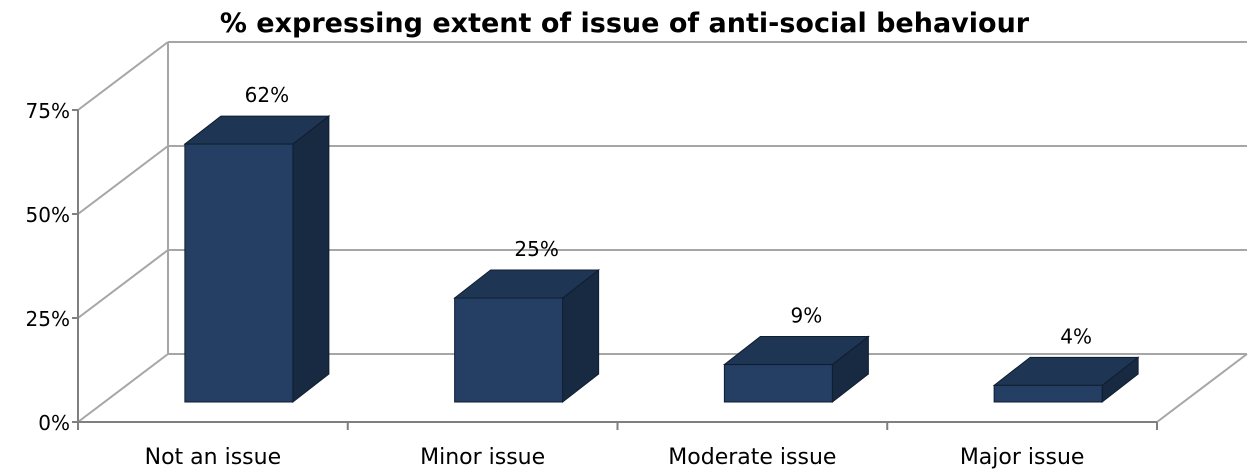 The height and width of the screenshot is (472, 1249). I want to click on x-category-label: Not an issue, so click(213, 457).